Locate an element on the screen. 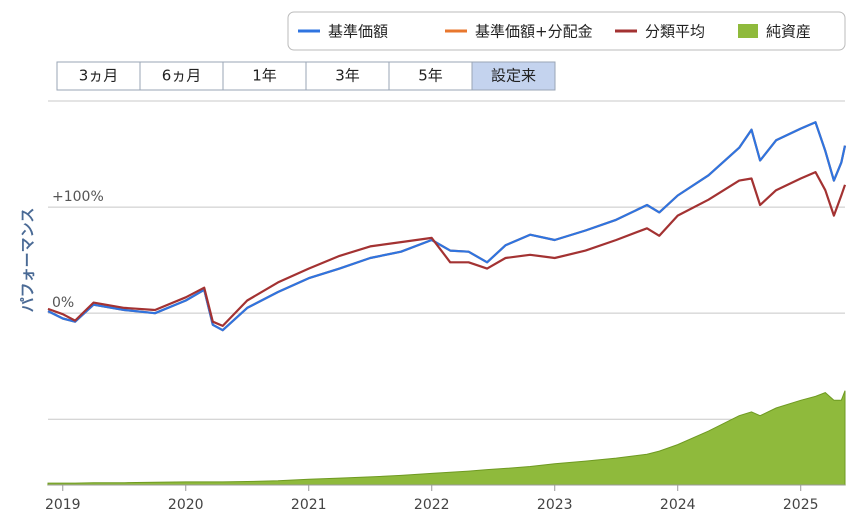 The image size is (857, 521). range-button-label: 3年 is located at coordinates (347, 76).